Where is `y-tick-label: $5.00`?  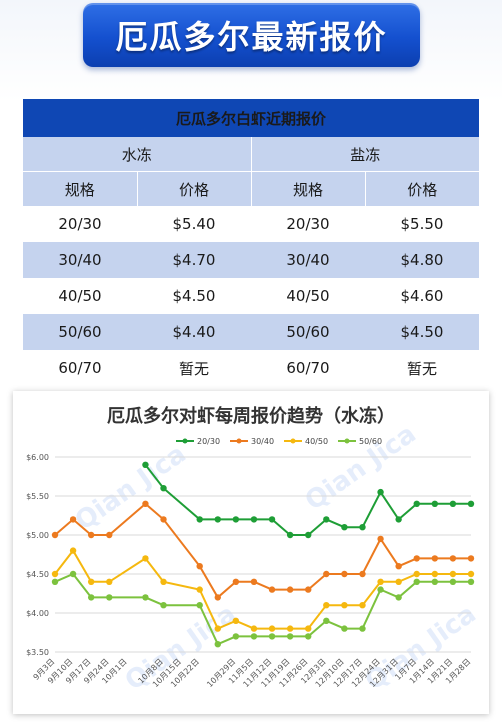 y-tick-label: $5.00 is located at coordinates (37, 535).